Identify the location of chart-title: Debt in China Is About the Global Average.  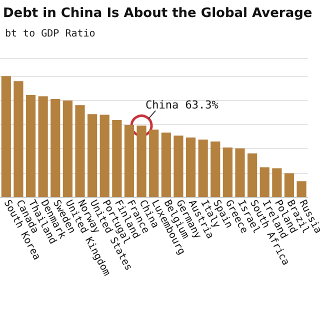
(157, 13).